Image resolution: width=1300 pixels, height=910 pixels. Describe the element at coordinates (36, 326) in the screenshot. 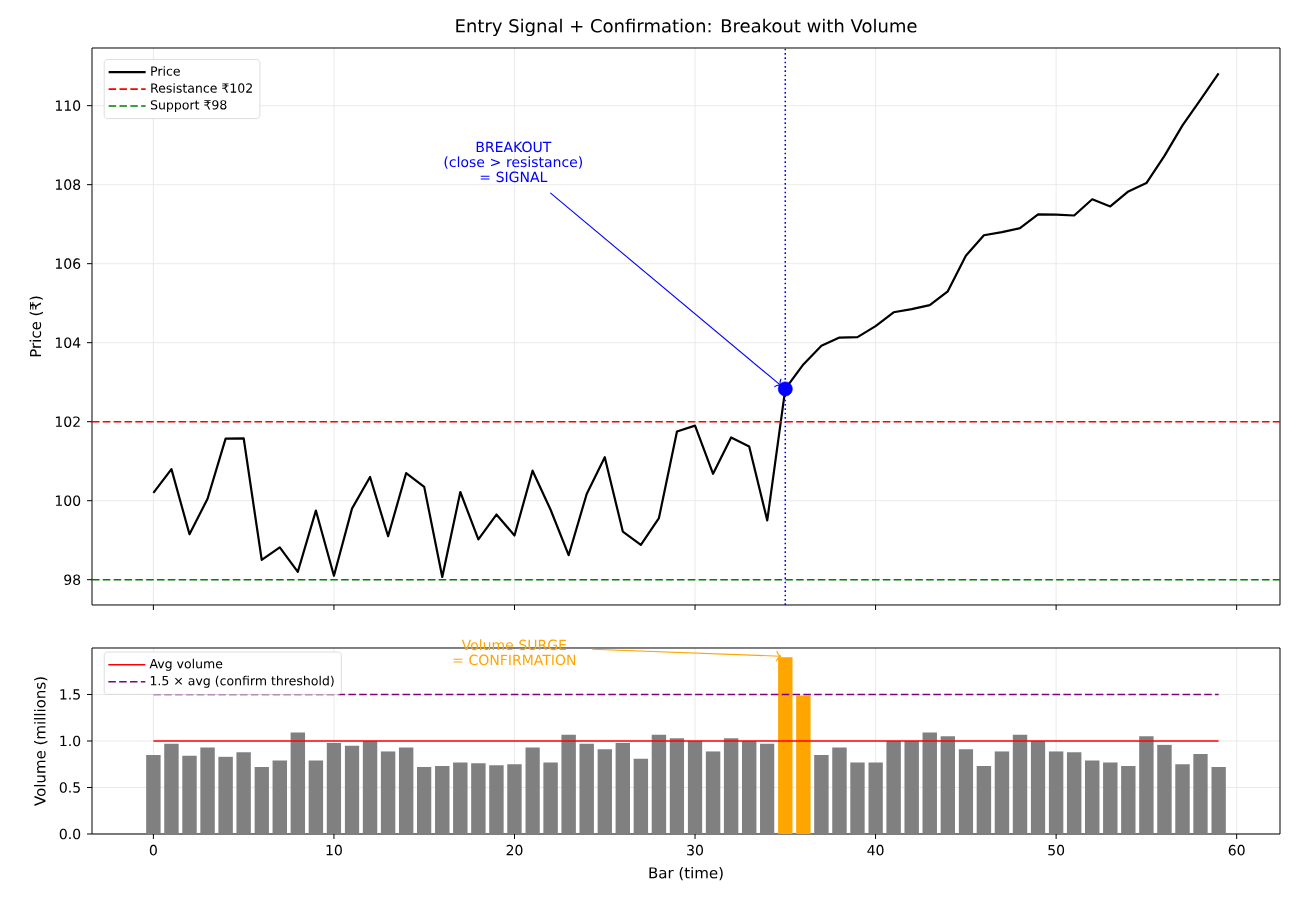

I see `y-axis-title: Price (₹)` at that location.